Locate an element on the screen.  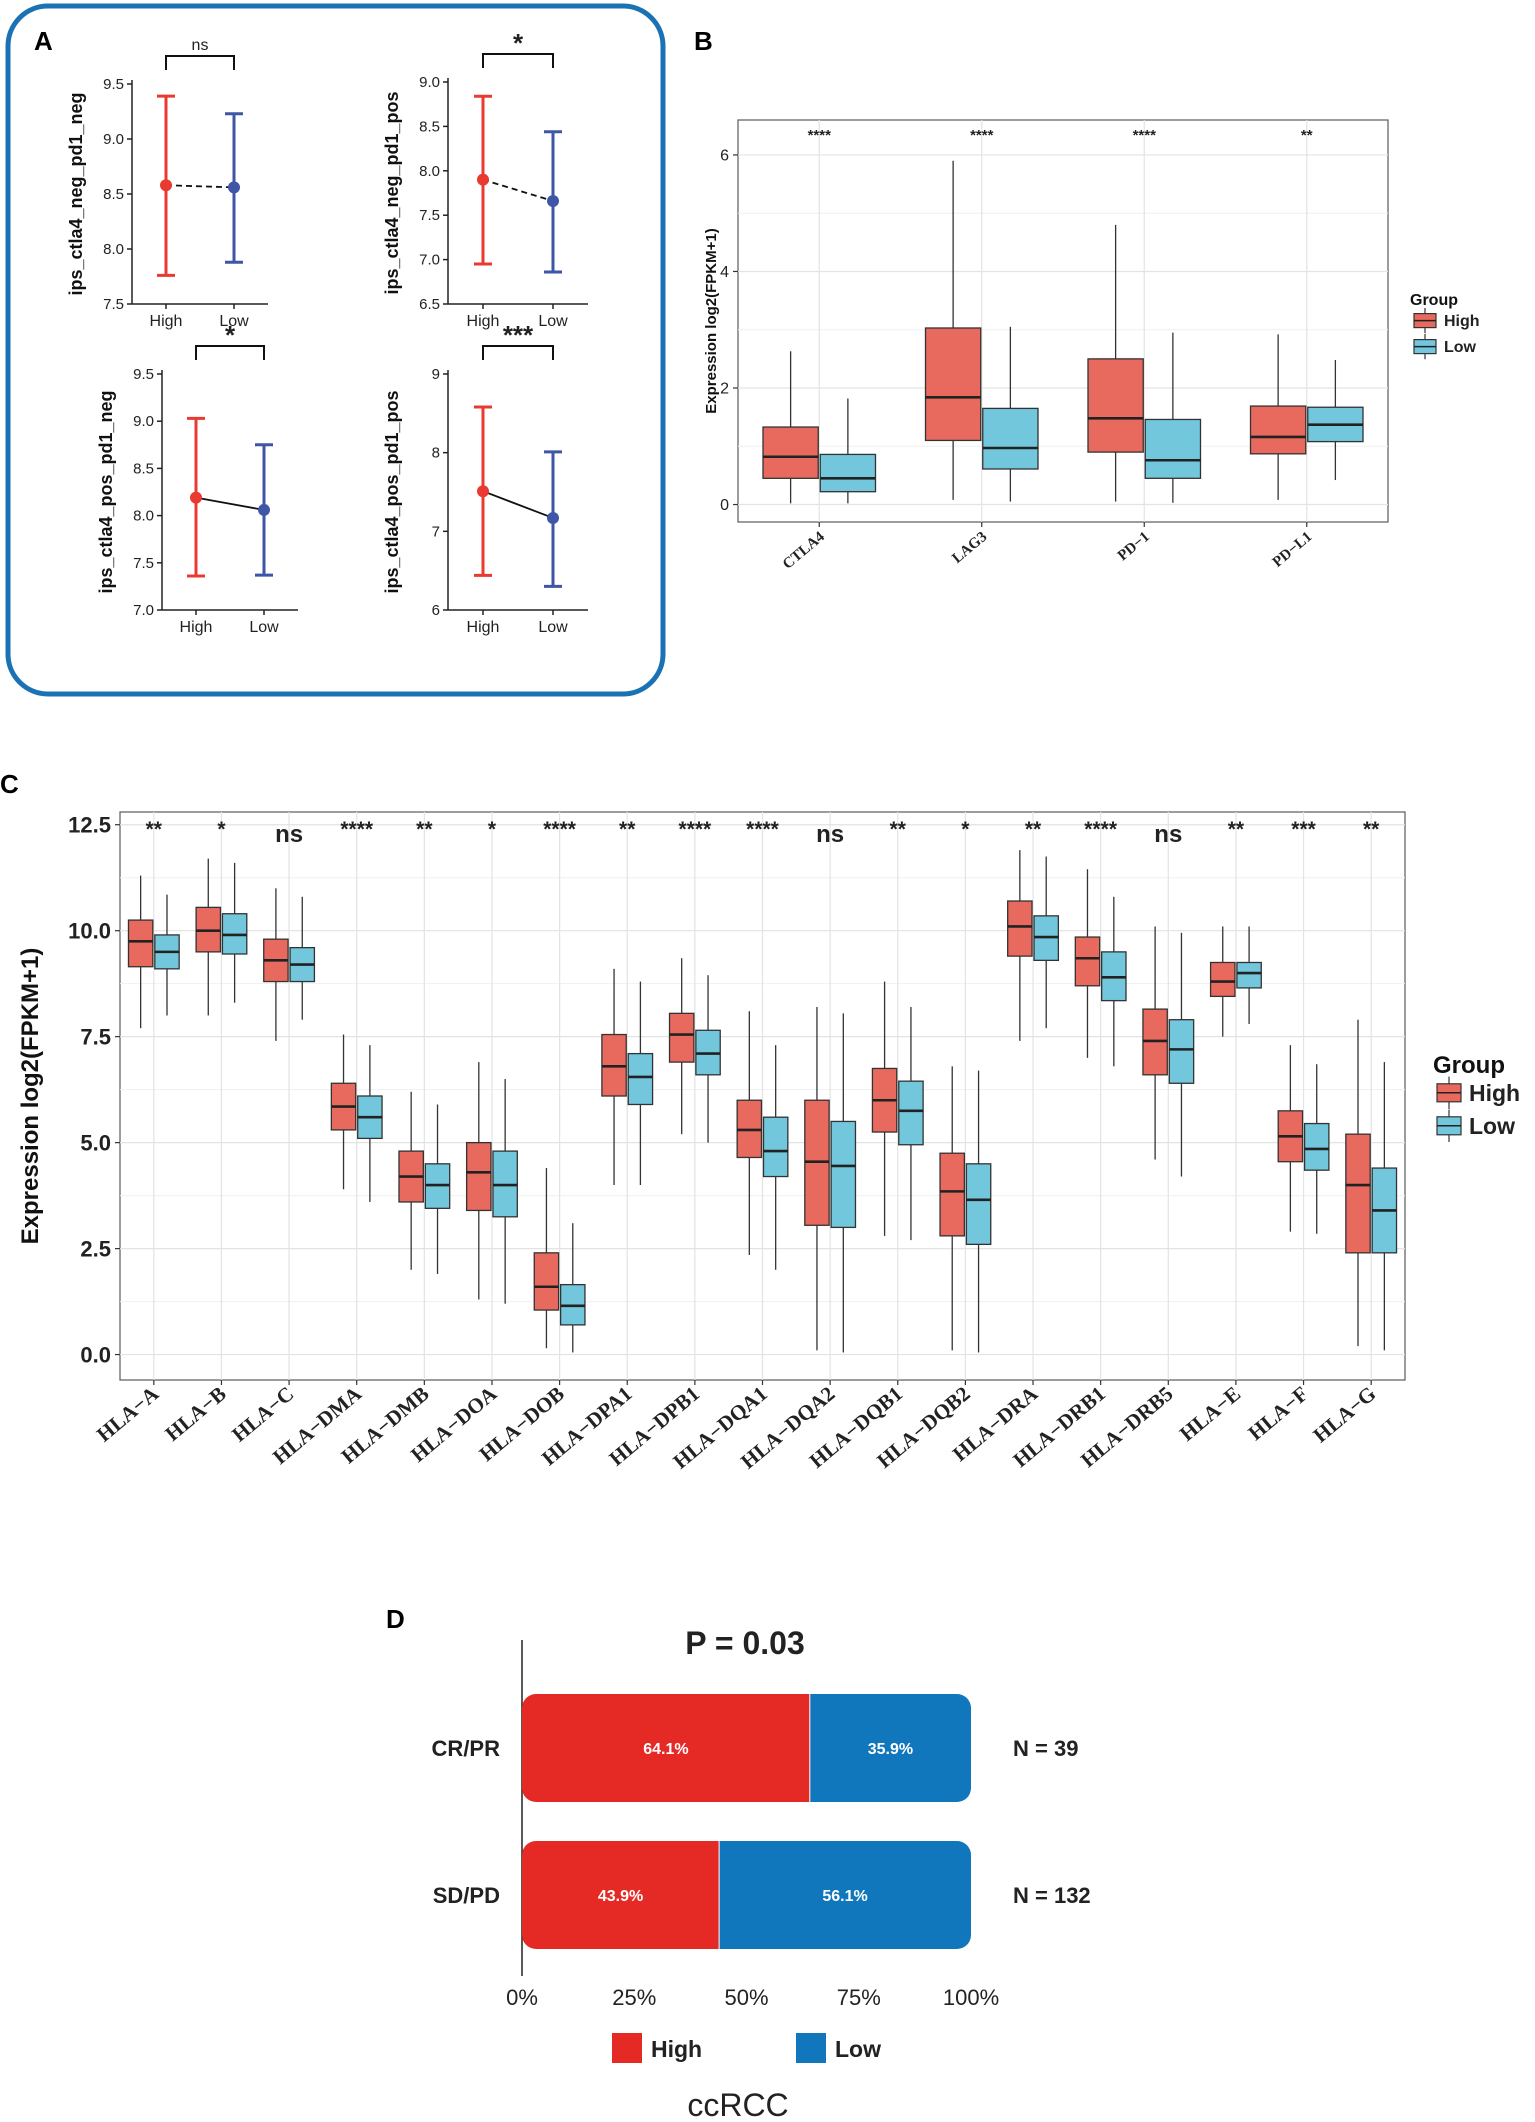
x-tick-label: PD−1 is located at coordinates (1134, 546).